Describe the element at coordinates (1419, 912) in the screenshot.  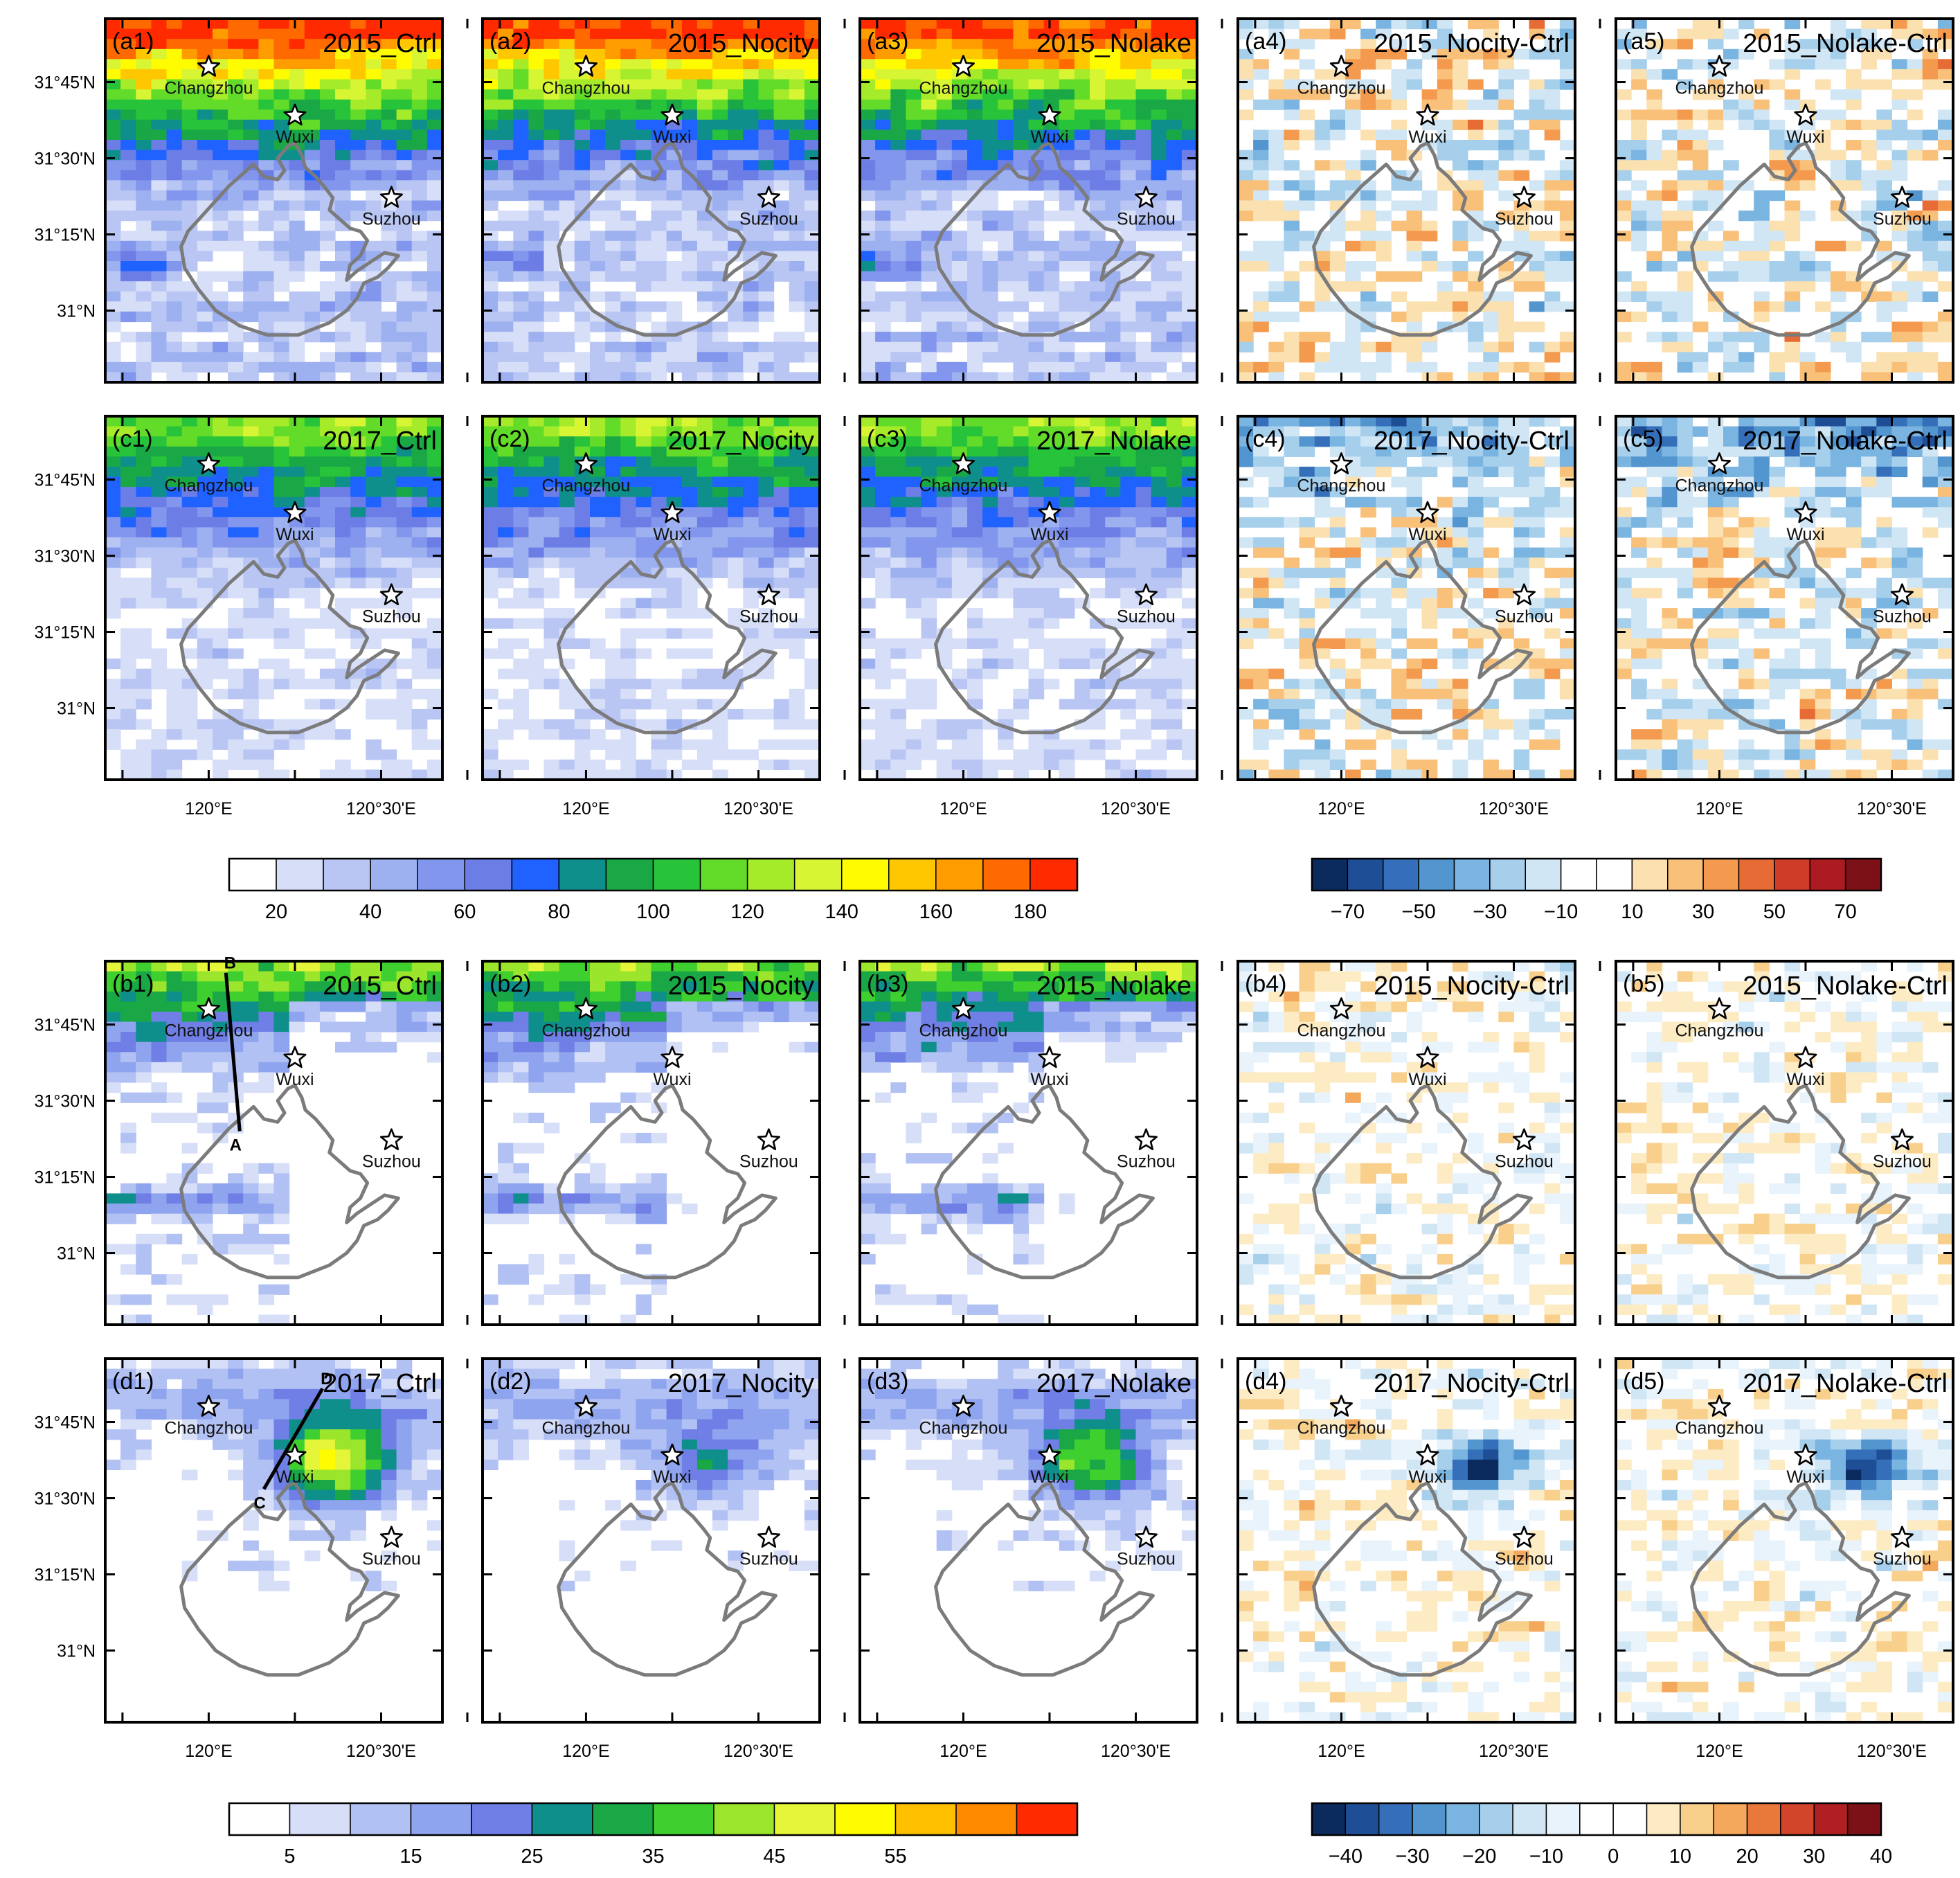
I see `colorbar-tick-label: −50` at that location.